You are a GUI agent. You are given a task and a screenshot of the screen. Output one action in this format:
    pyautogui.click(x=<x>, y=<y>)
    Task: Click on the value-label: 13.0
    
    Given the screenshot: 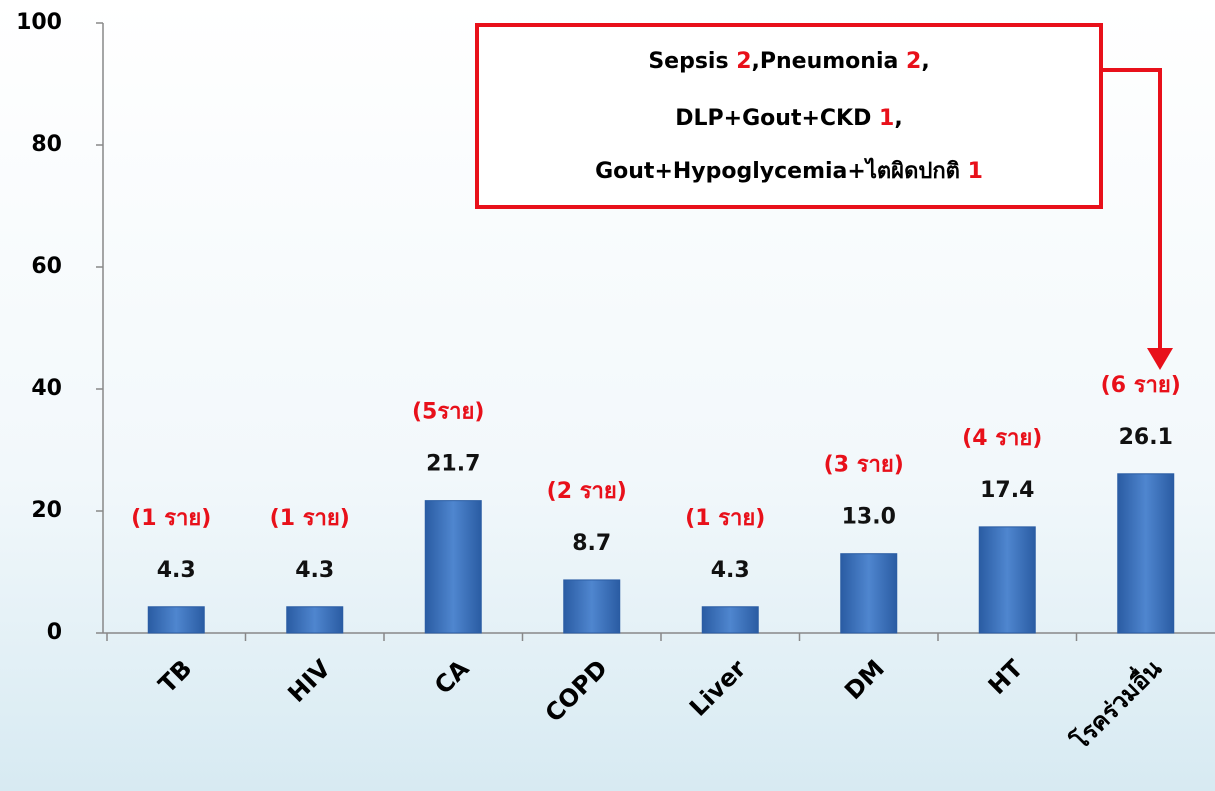 What is the action you would take?
    pyautogui.click(x=869, y=517)
    